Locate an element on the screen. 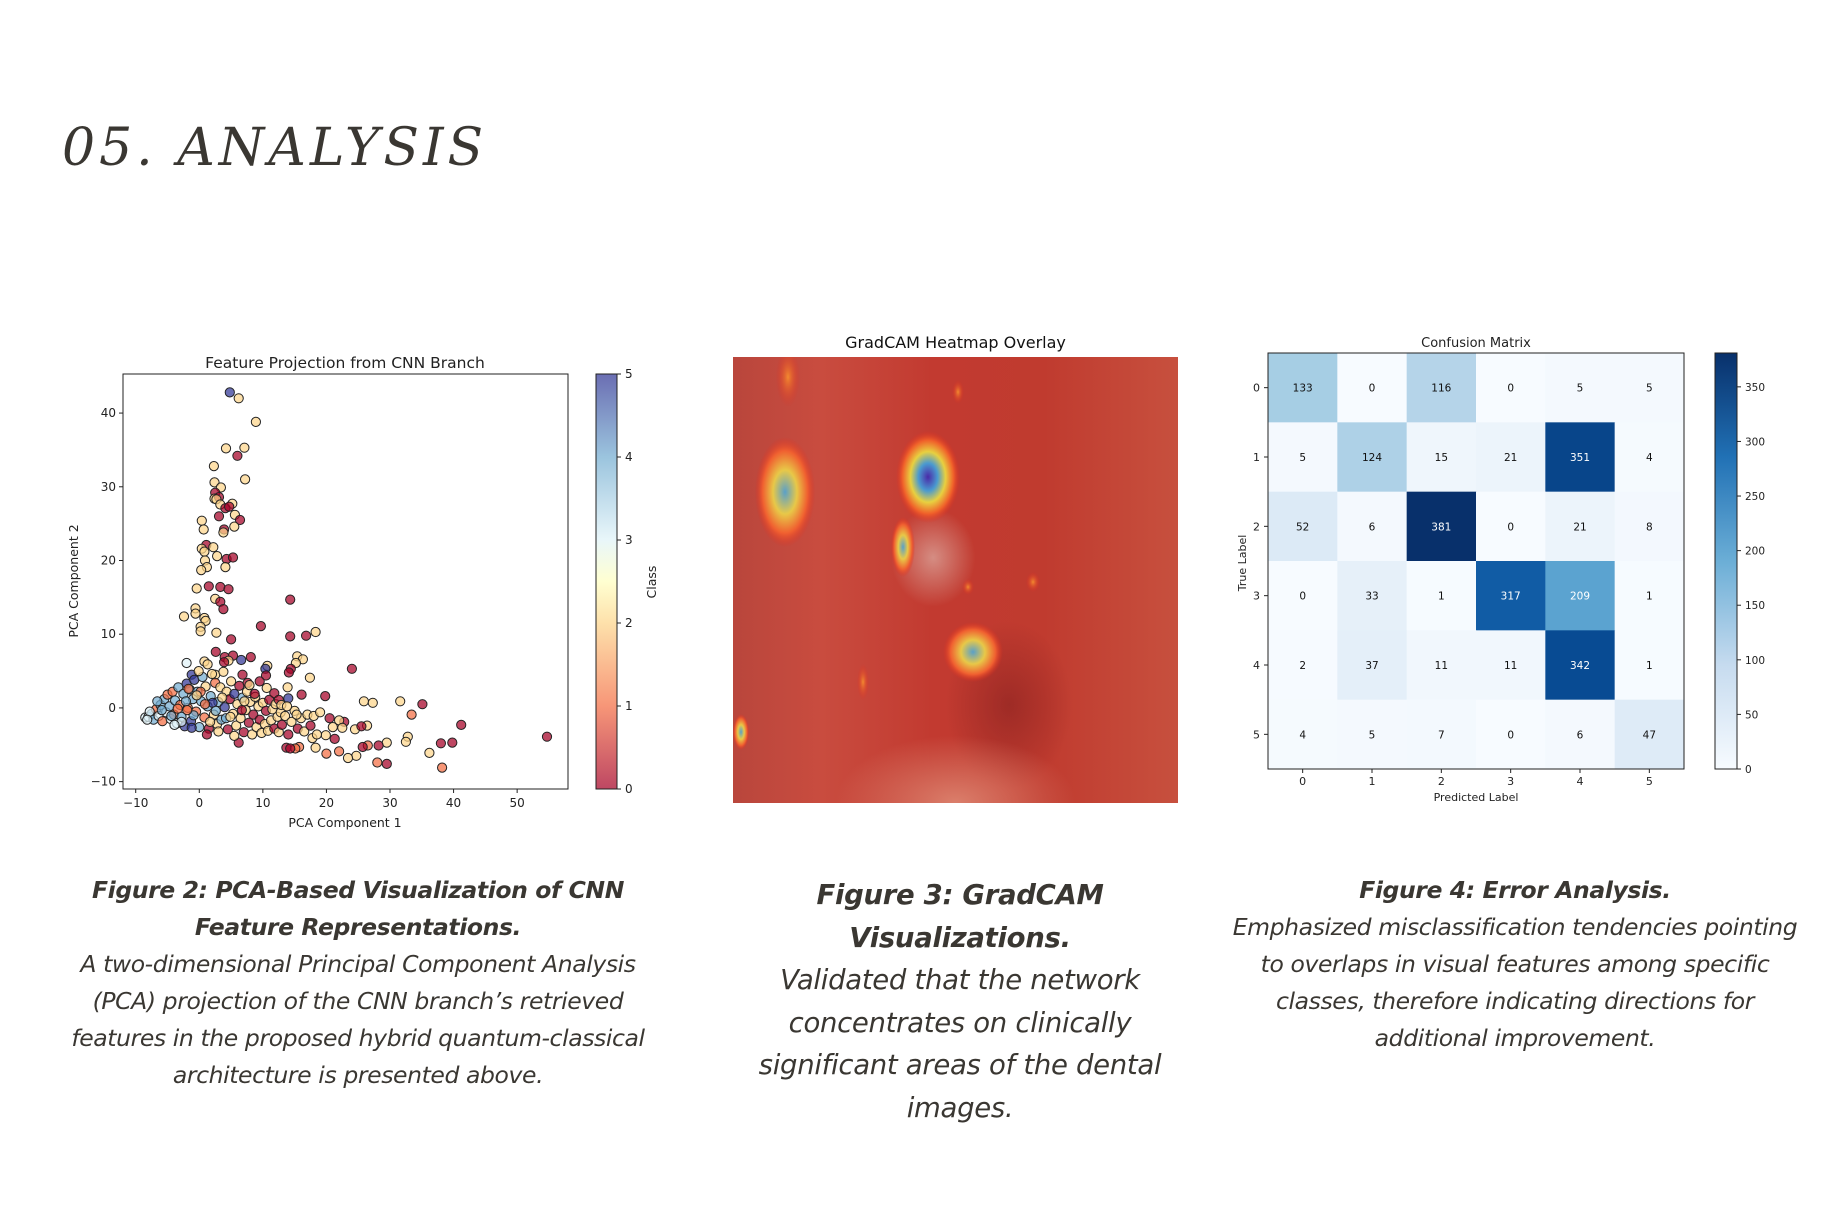  y-tick-label: 1 is located at coordinates (1256, 457).